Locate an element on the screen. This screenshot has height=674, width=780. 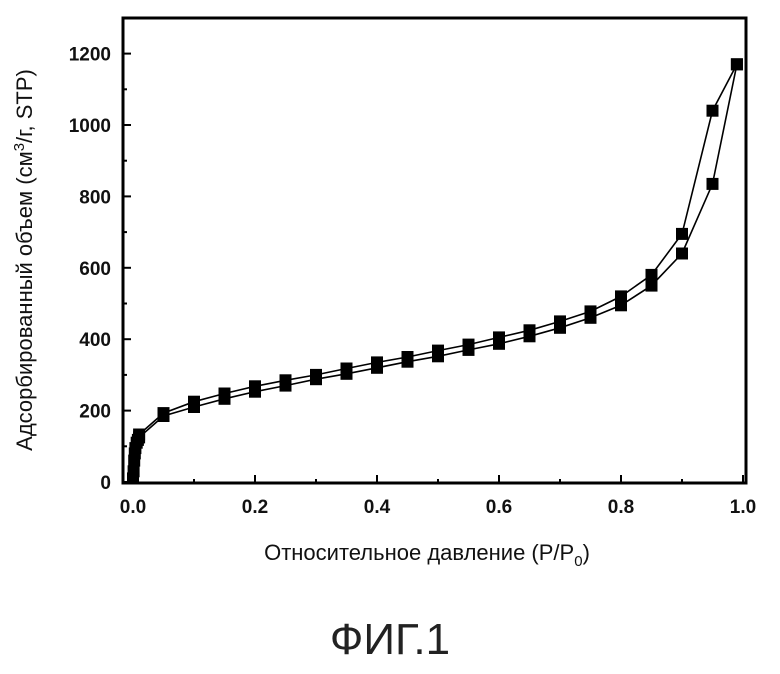
y-axis-title: Адсорбированный объем (см3/г, STP) is located at coordinates (24, 260).